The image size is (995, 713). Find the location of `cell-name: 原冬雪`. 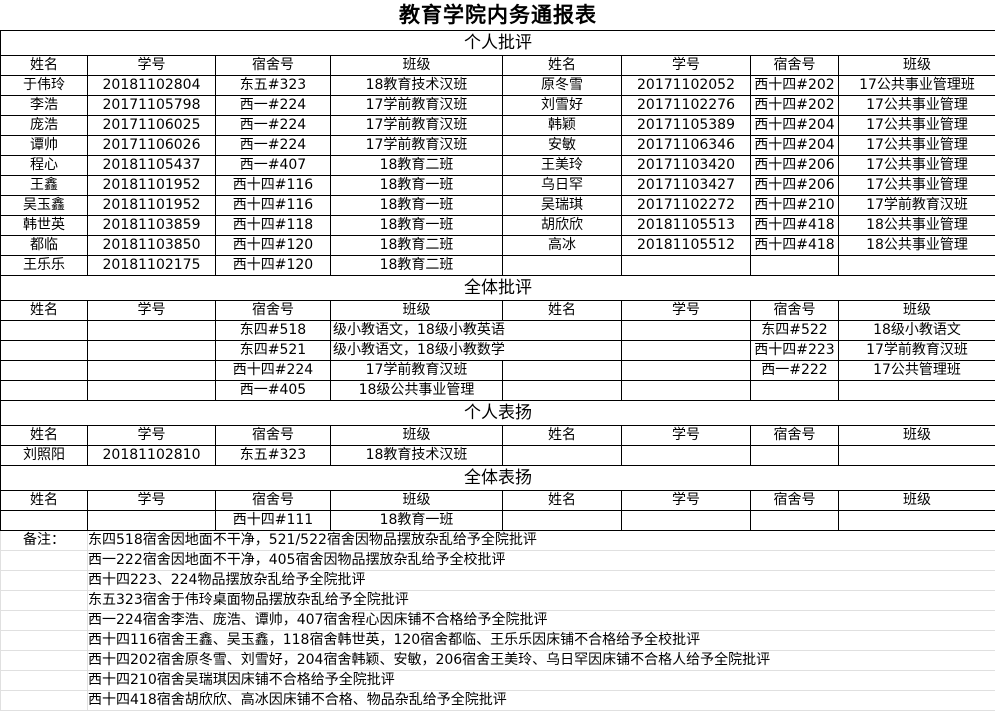

cell-name: 原冬雪 is located at coordinates (562, 85).